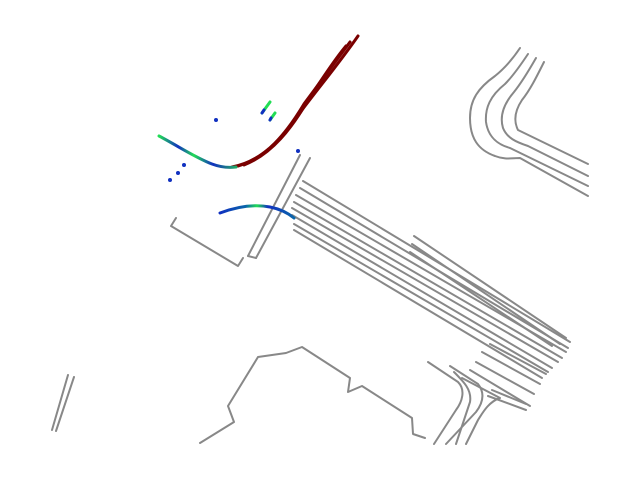 This screenshot has height=480, width=640. What do you see at coordinates (268, 111) in the screenshot?
I see `trajectory-prediction-small` at bounding box center [268, 111].